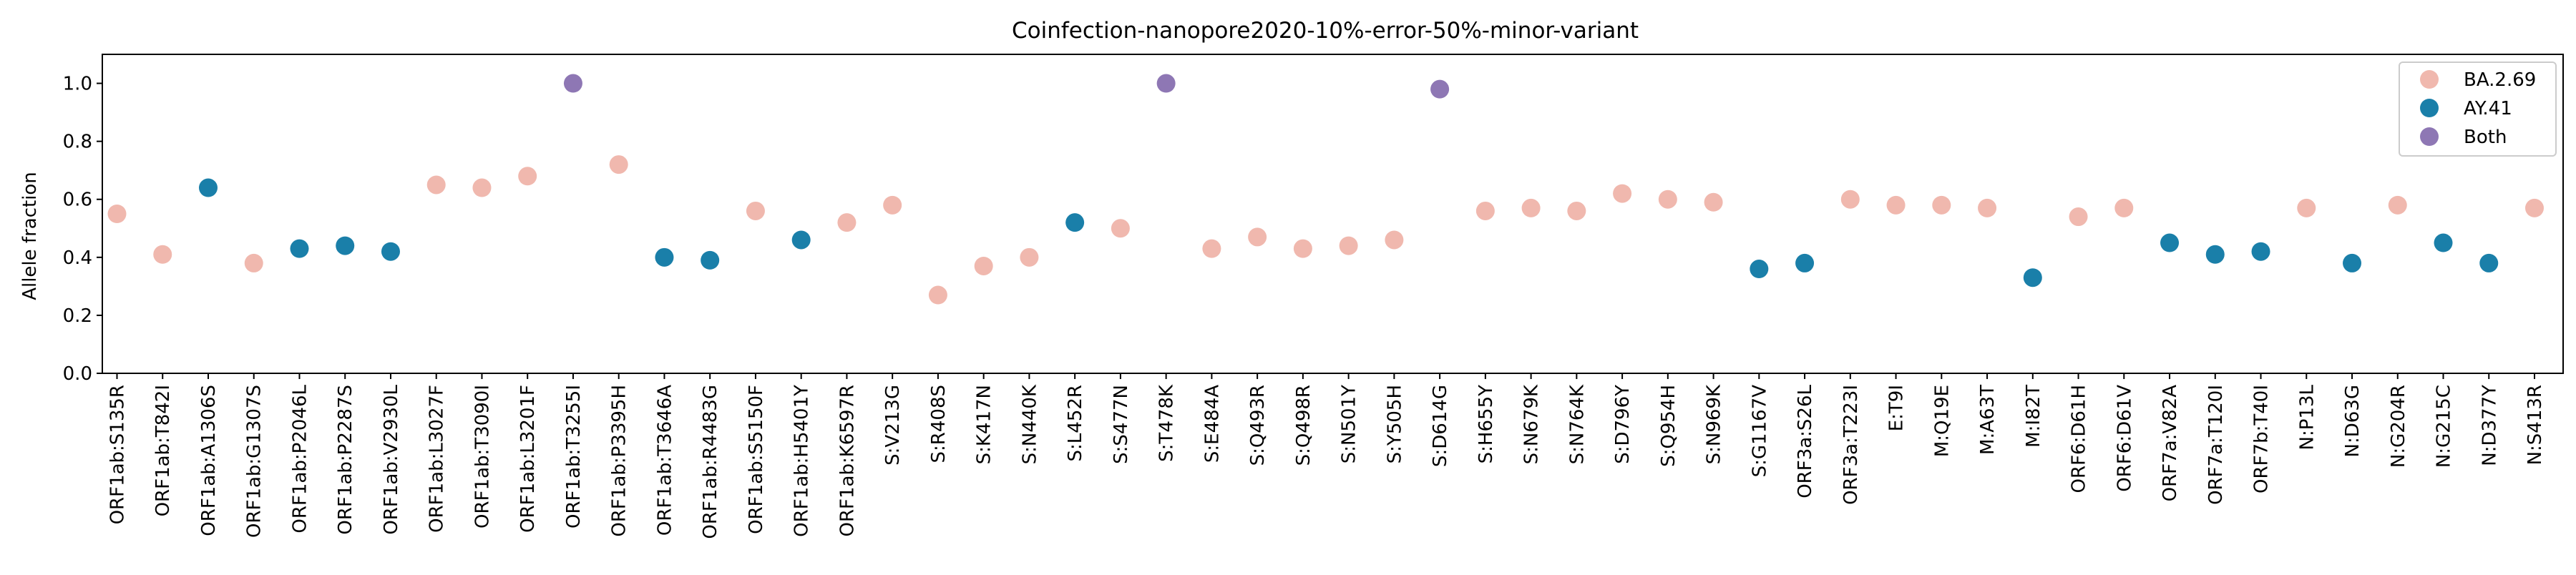  I want to click on y-tick-label: 0.4, so click(77, 258).